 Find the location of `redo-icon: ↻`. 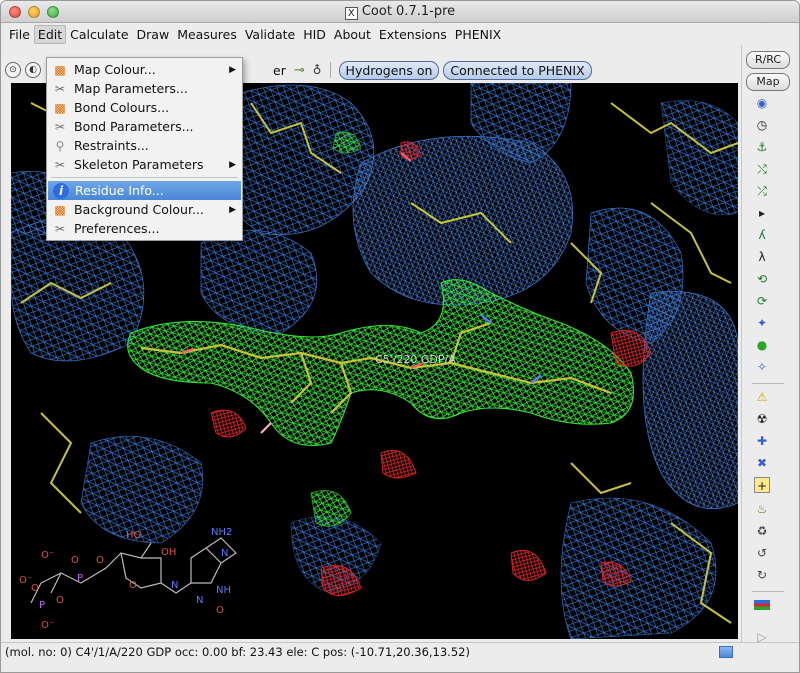

redo-icon: ↻ is located at coordinates (762, 575).